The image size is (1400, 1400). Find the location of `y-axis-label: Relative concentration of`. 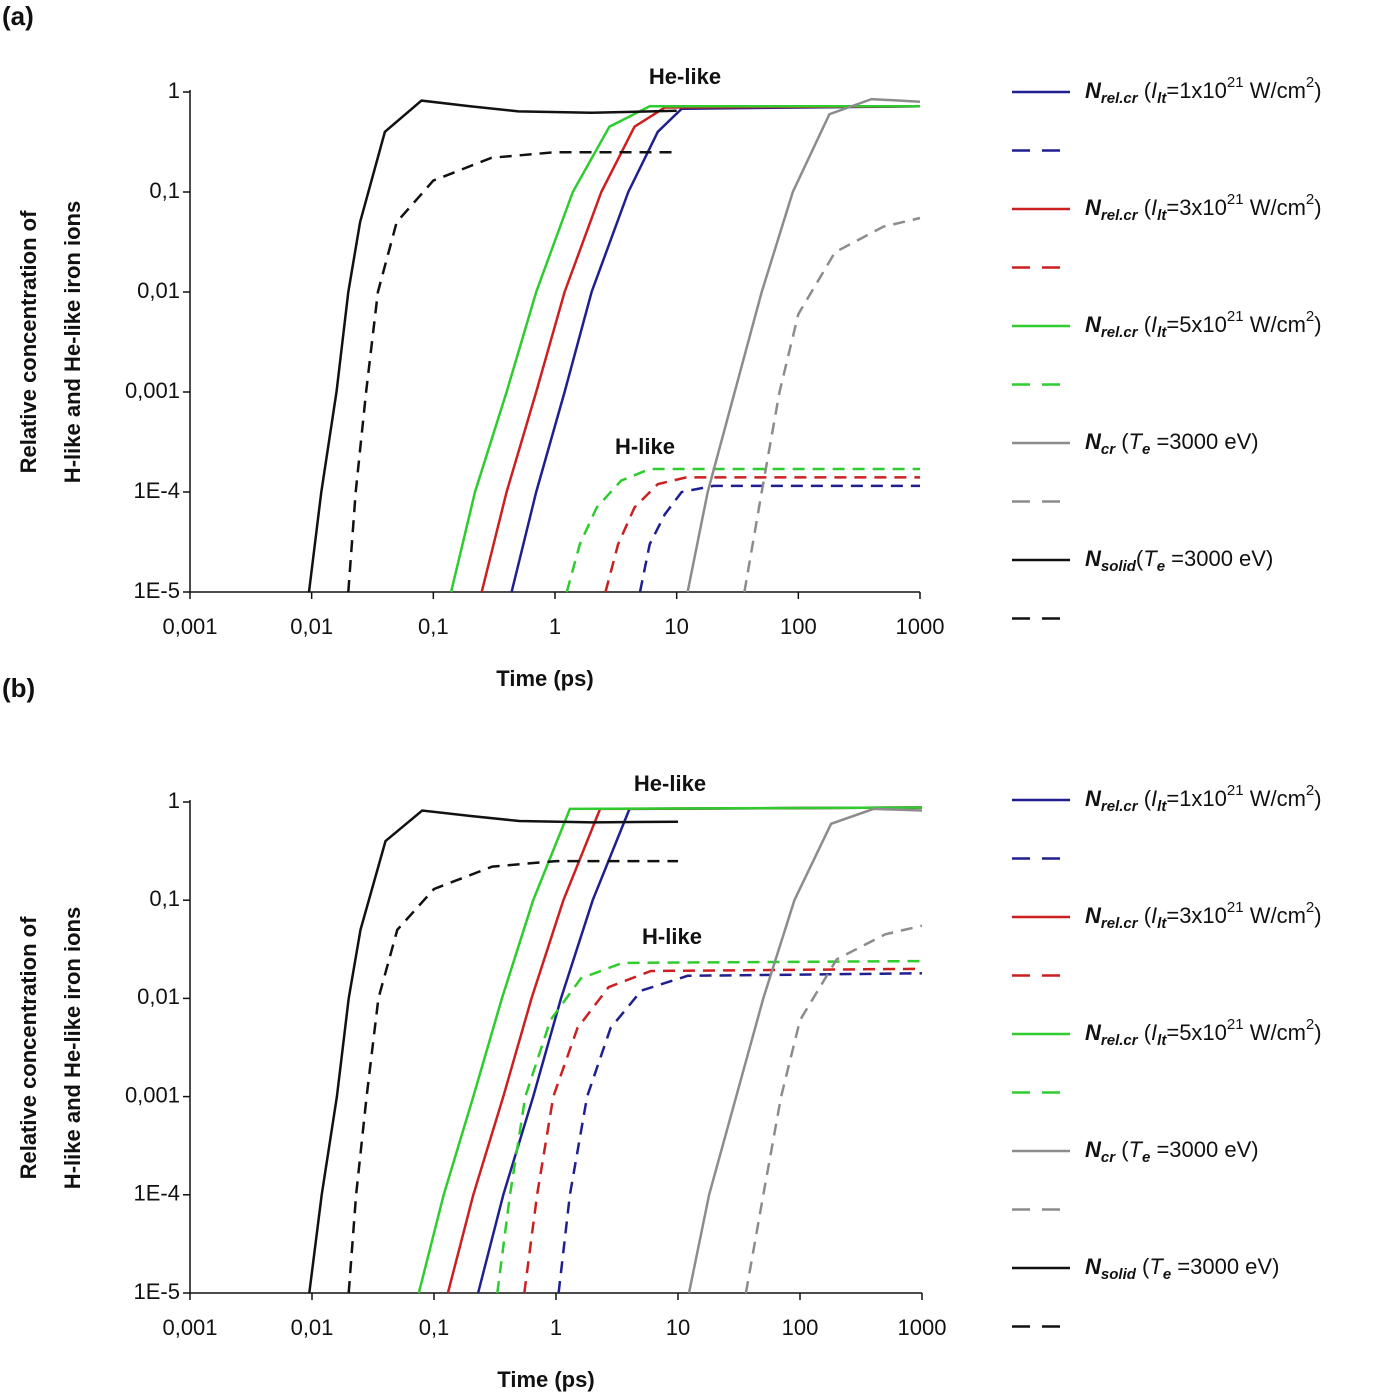

y-axis-label: Relative concentration of is located at coordinates (28, 1048).